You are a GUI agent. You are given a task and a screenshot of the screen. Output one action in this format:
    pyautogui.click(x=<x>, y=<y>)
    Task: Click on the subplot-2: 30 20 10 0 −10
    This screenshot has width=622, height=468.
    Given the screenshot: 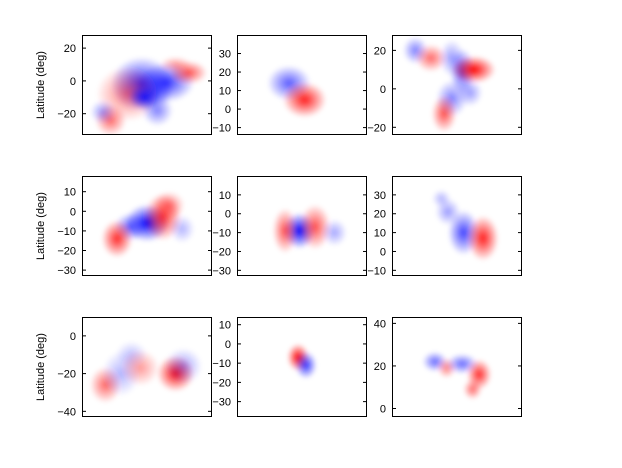 What is the action you would take?
    pyautogui.click(x=289, y=85)
    